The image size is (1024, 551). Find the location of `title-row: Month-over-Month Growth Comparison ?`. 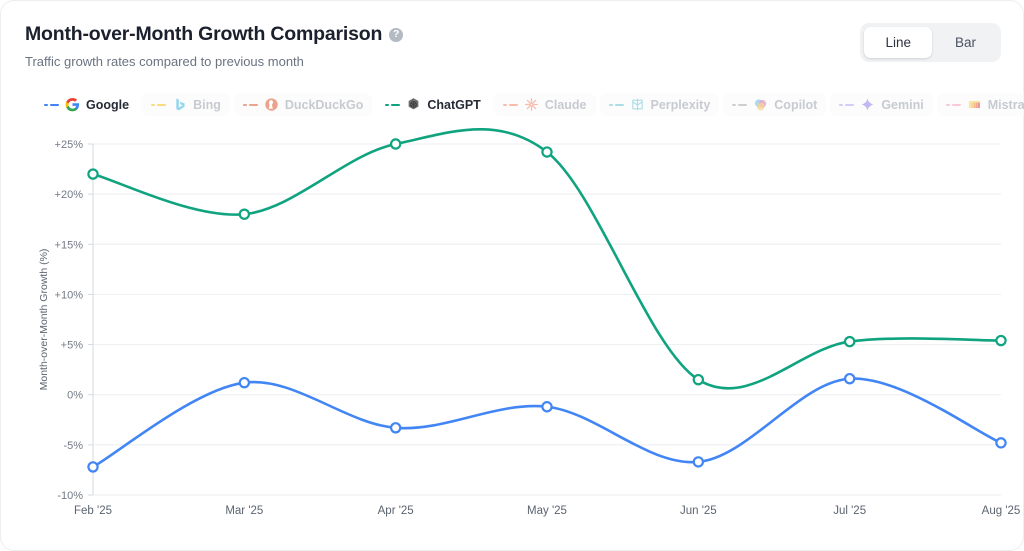

title-row: Month-over-Month Growth Comparison ? is located at coordinates (214, 34).